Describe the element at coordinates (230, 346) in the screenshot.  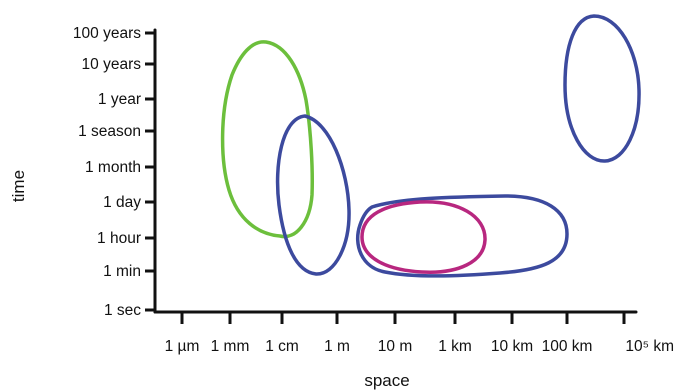
I see `x-tick-label: 1 mm` at that location.